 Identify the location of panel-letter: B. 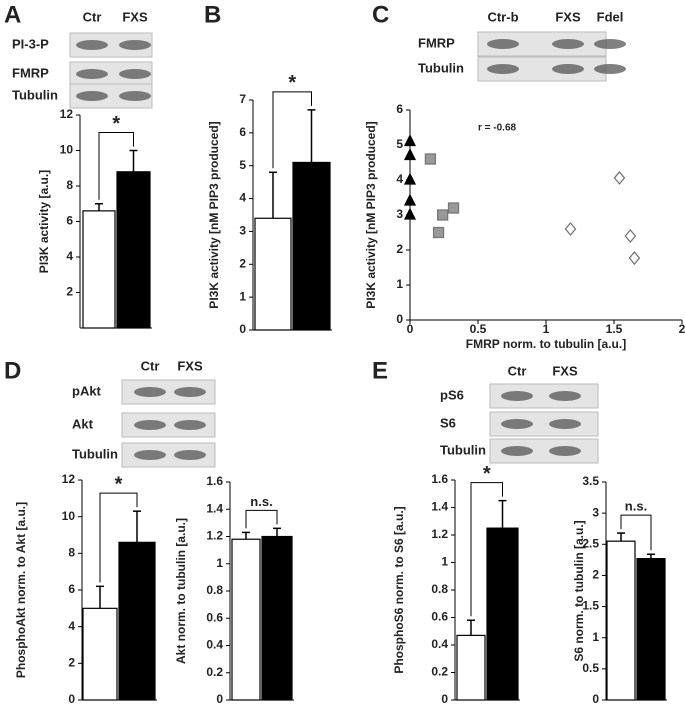
(212, 14).